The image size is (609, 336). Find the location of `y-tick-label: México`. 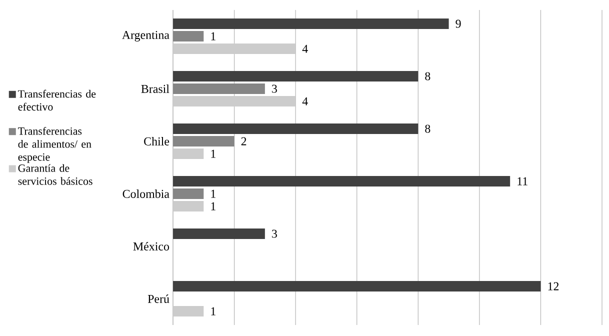

y-tick-label: México is located at coordinates (151, 246).